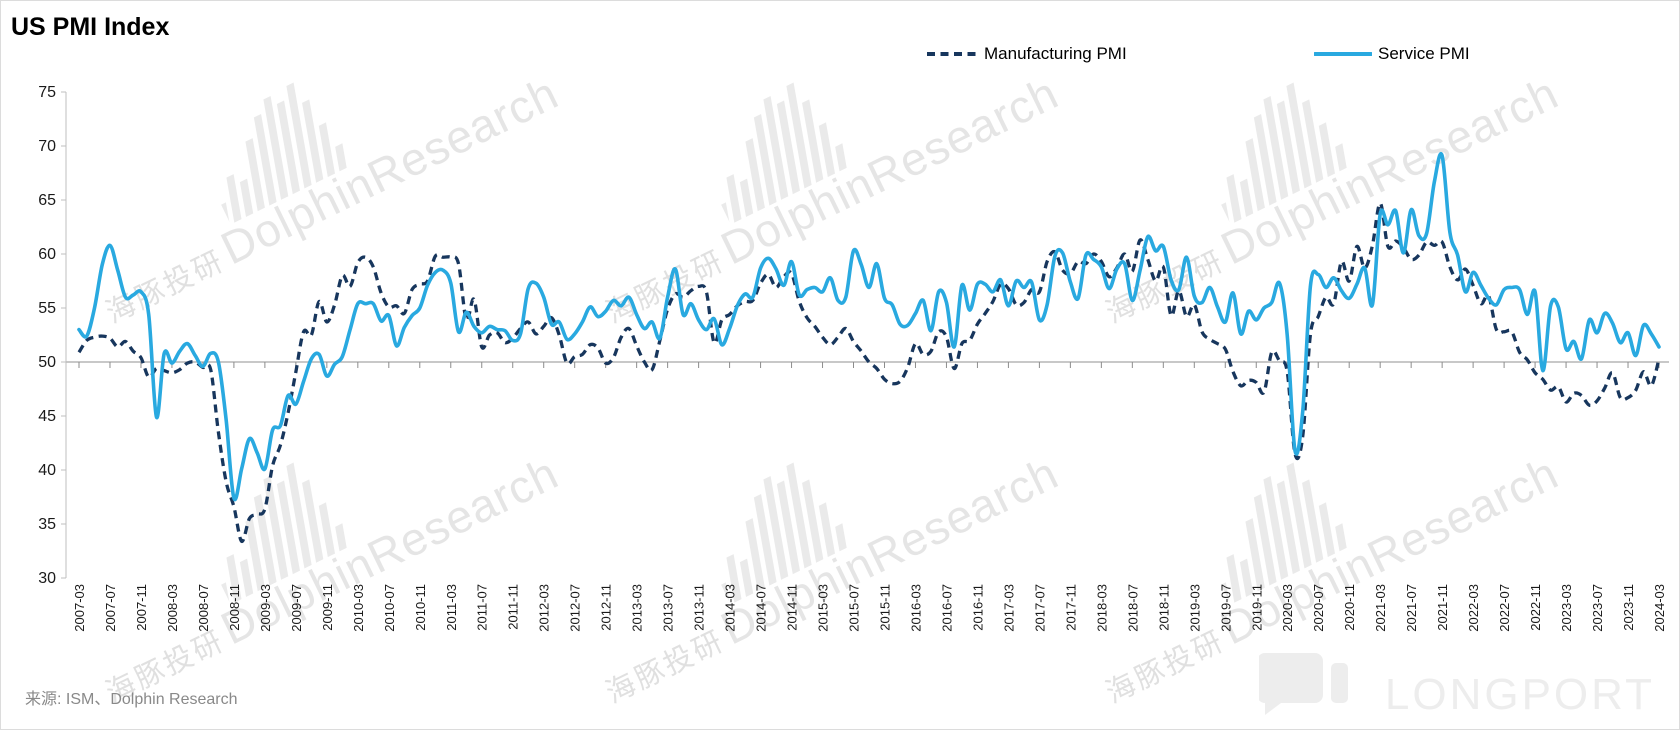 Image resolution: width=1680 pixels, height=730 pixels. What do you see at coordinates (389, 608) in the screenshot?
I see `x-tick-label: 2010-07` at bounding box center [389, 608].